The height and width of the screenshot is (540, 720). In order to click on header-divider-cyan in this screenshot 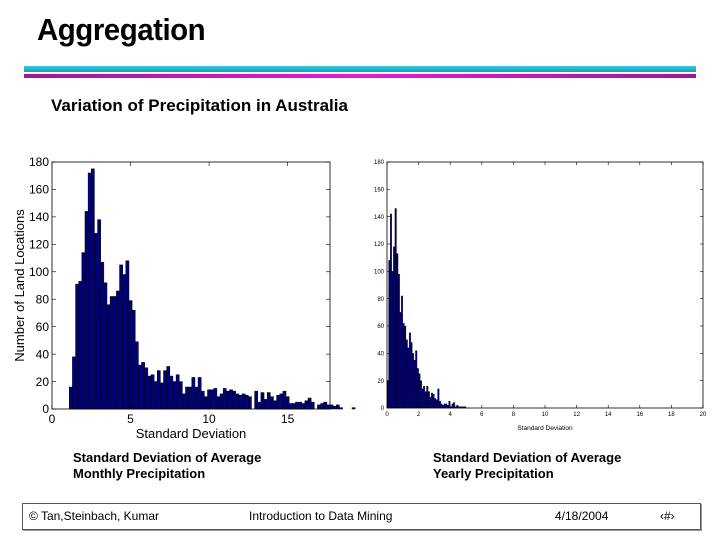, I will do `click(360, 69)`.